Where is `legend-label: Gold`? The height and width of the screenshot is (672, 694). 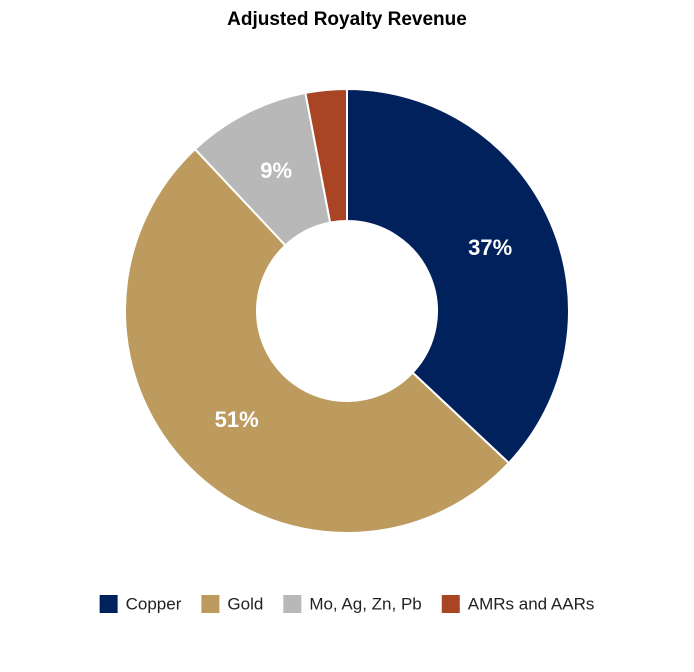
legend-label: Gold is located at coordinates (245, 603).